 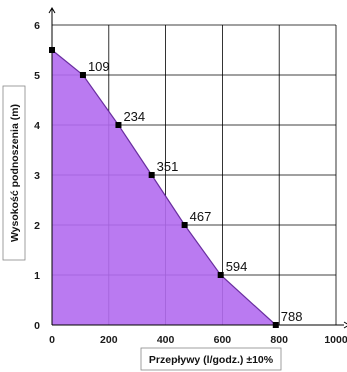 I want to click on data-label: 788, so click(x=292, y=316).